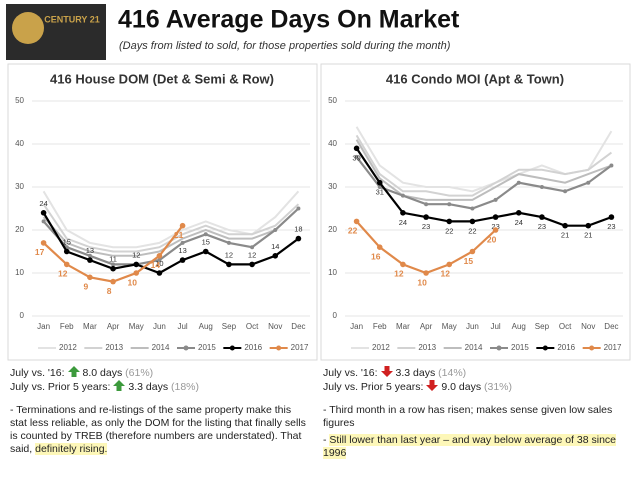 This screenshot has width=638, height=479. Describe the element at coordinates (162, 78) in the screenshot. I see `chart-title: 416 House DOM (Det & Semi & Row)` at that location.